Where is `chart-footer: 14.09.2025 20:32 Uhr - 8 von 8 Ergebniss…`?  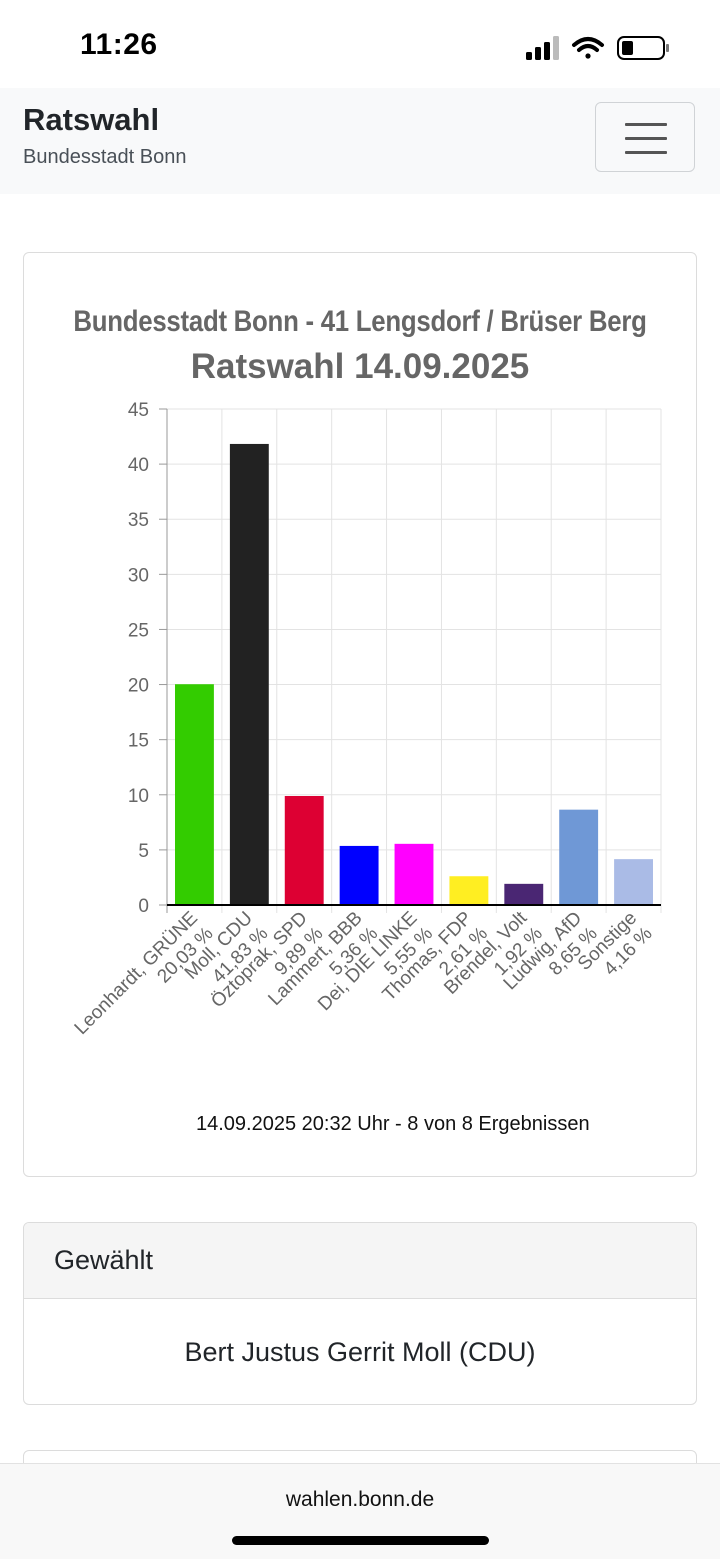
chart-footer: 14.09.2025 20:32 Uhr - 8 von 8 Ergebniss… is located at coordinates (393, 1124).